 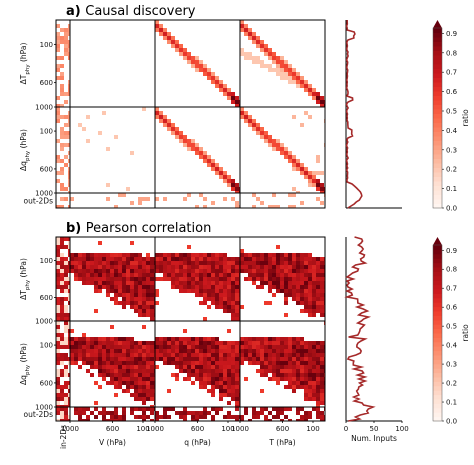 I want to click on colorbar-tick-label: 0.5, so click(x=451, y=112).